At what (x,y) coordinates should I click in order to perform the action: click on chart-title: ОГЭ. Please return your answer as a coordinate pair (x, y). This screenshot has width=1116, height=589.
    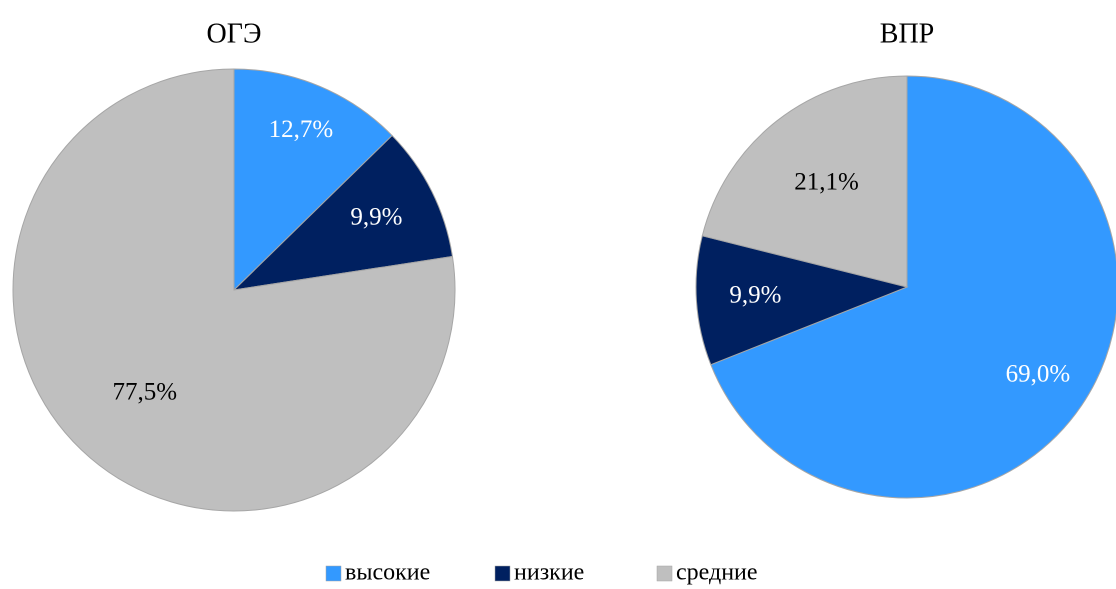
    Looking at the image, I should click on (234, 33).